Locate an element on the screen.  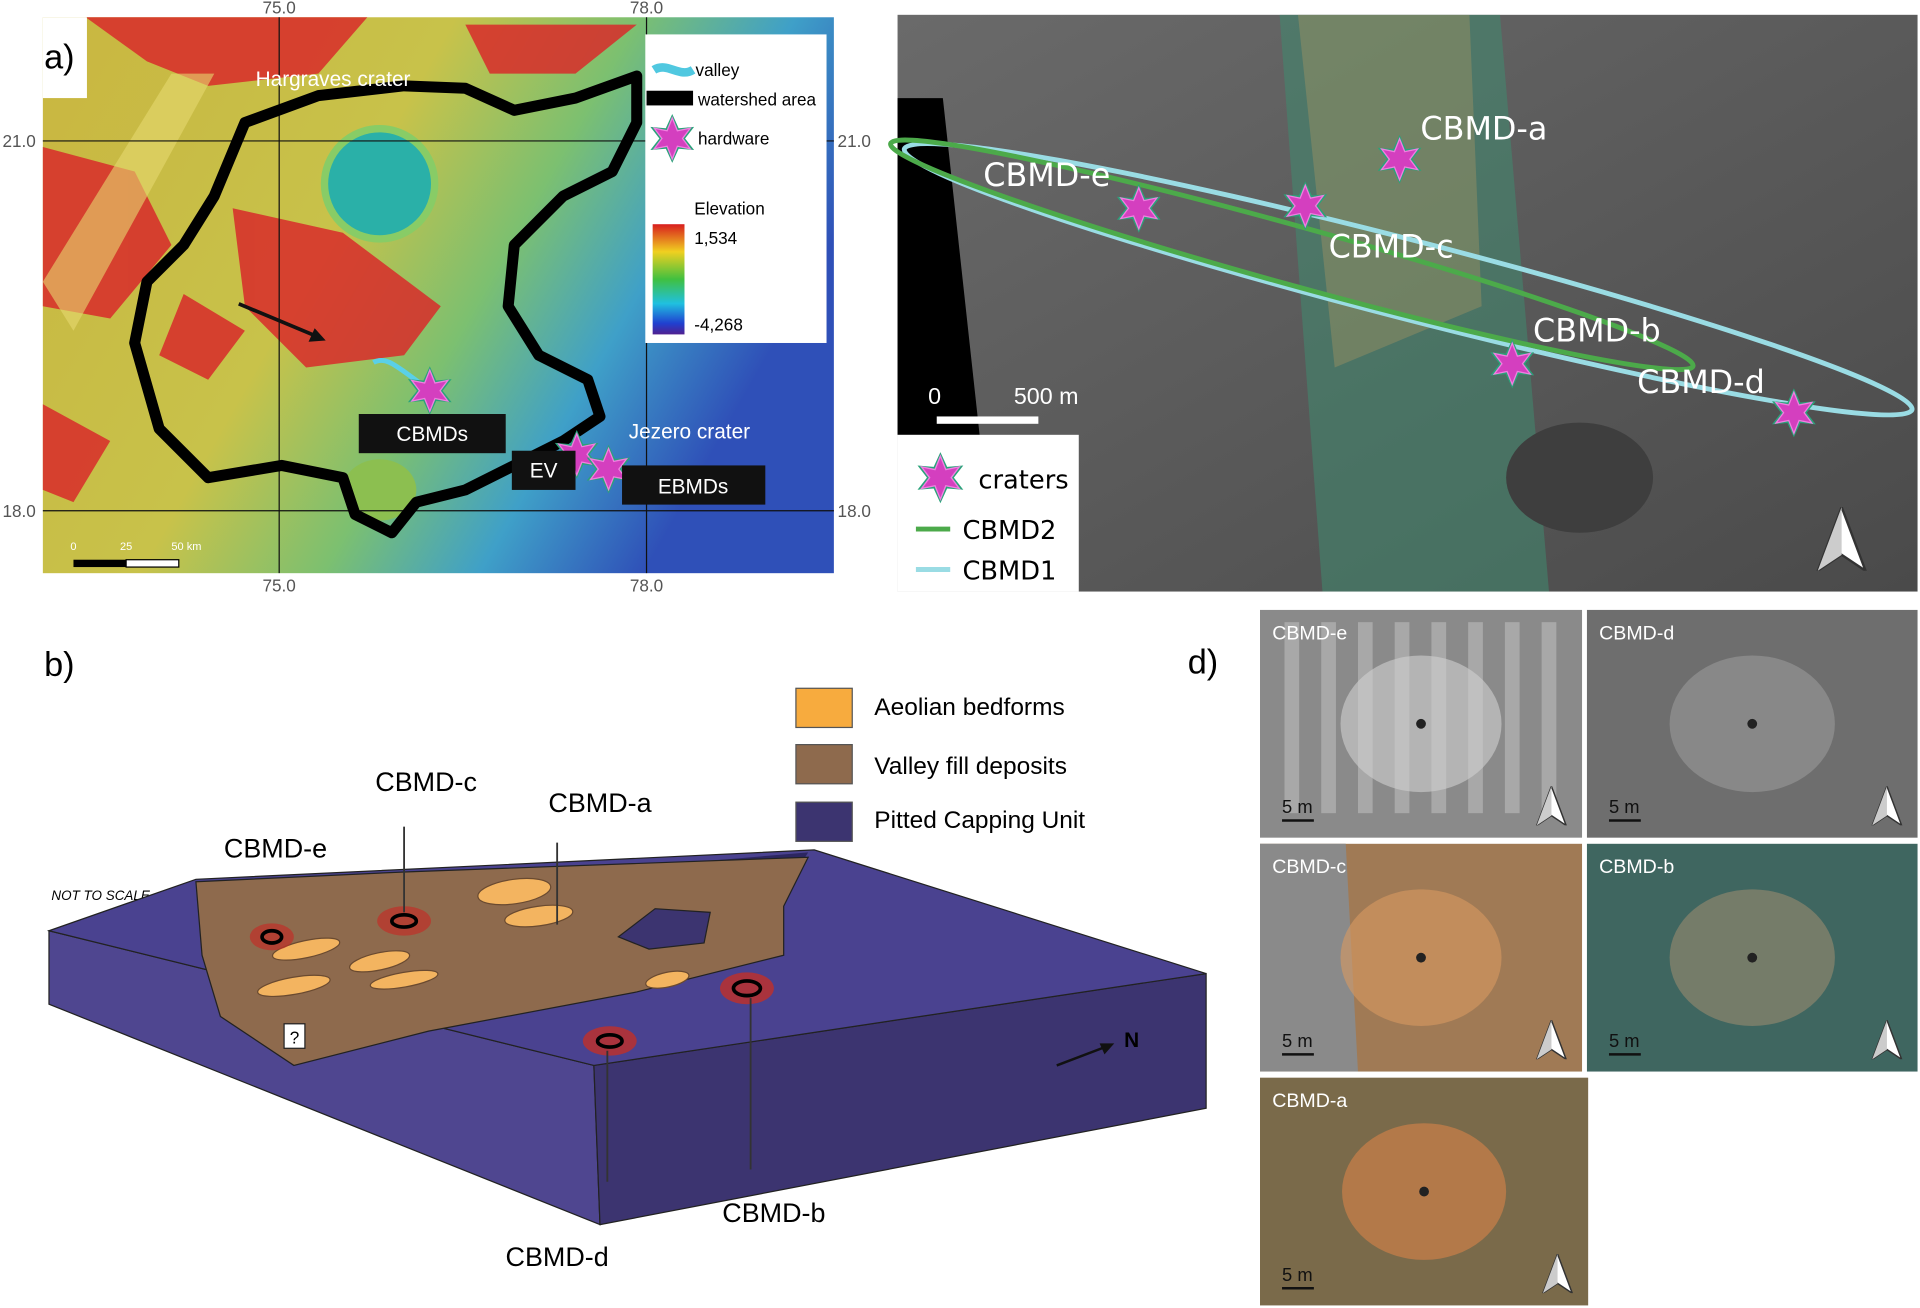
cbmd2-ellipse is located at coordinates (1292, 255).